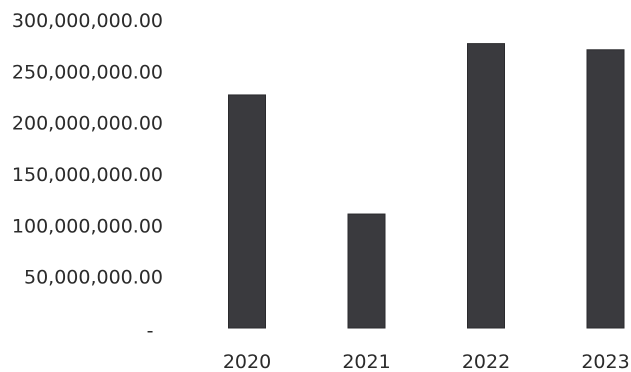  I want to click on x-tick-label: 2023, so click(605, 361).